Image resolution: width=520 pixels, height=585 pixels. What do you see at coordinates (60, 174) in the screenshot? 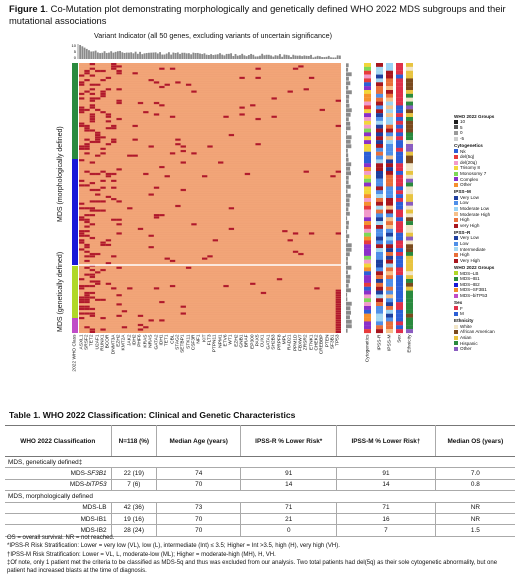
I see `side-label-morph: MDS (morphologically defined)` at bounding box center [60, 174].